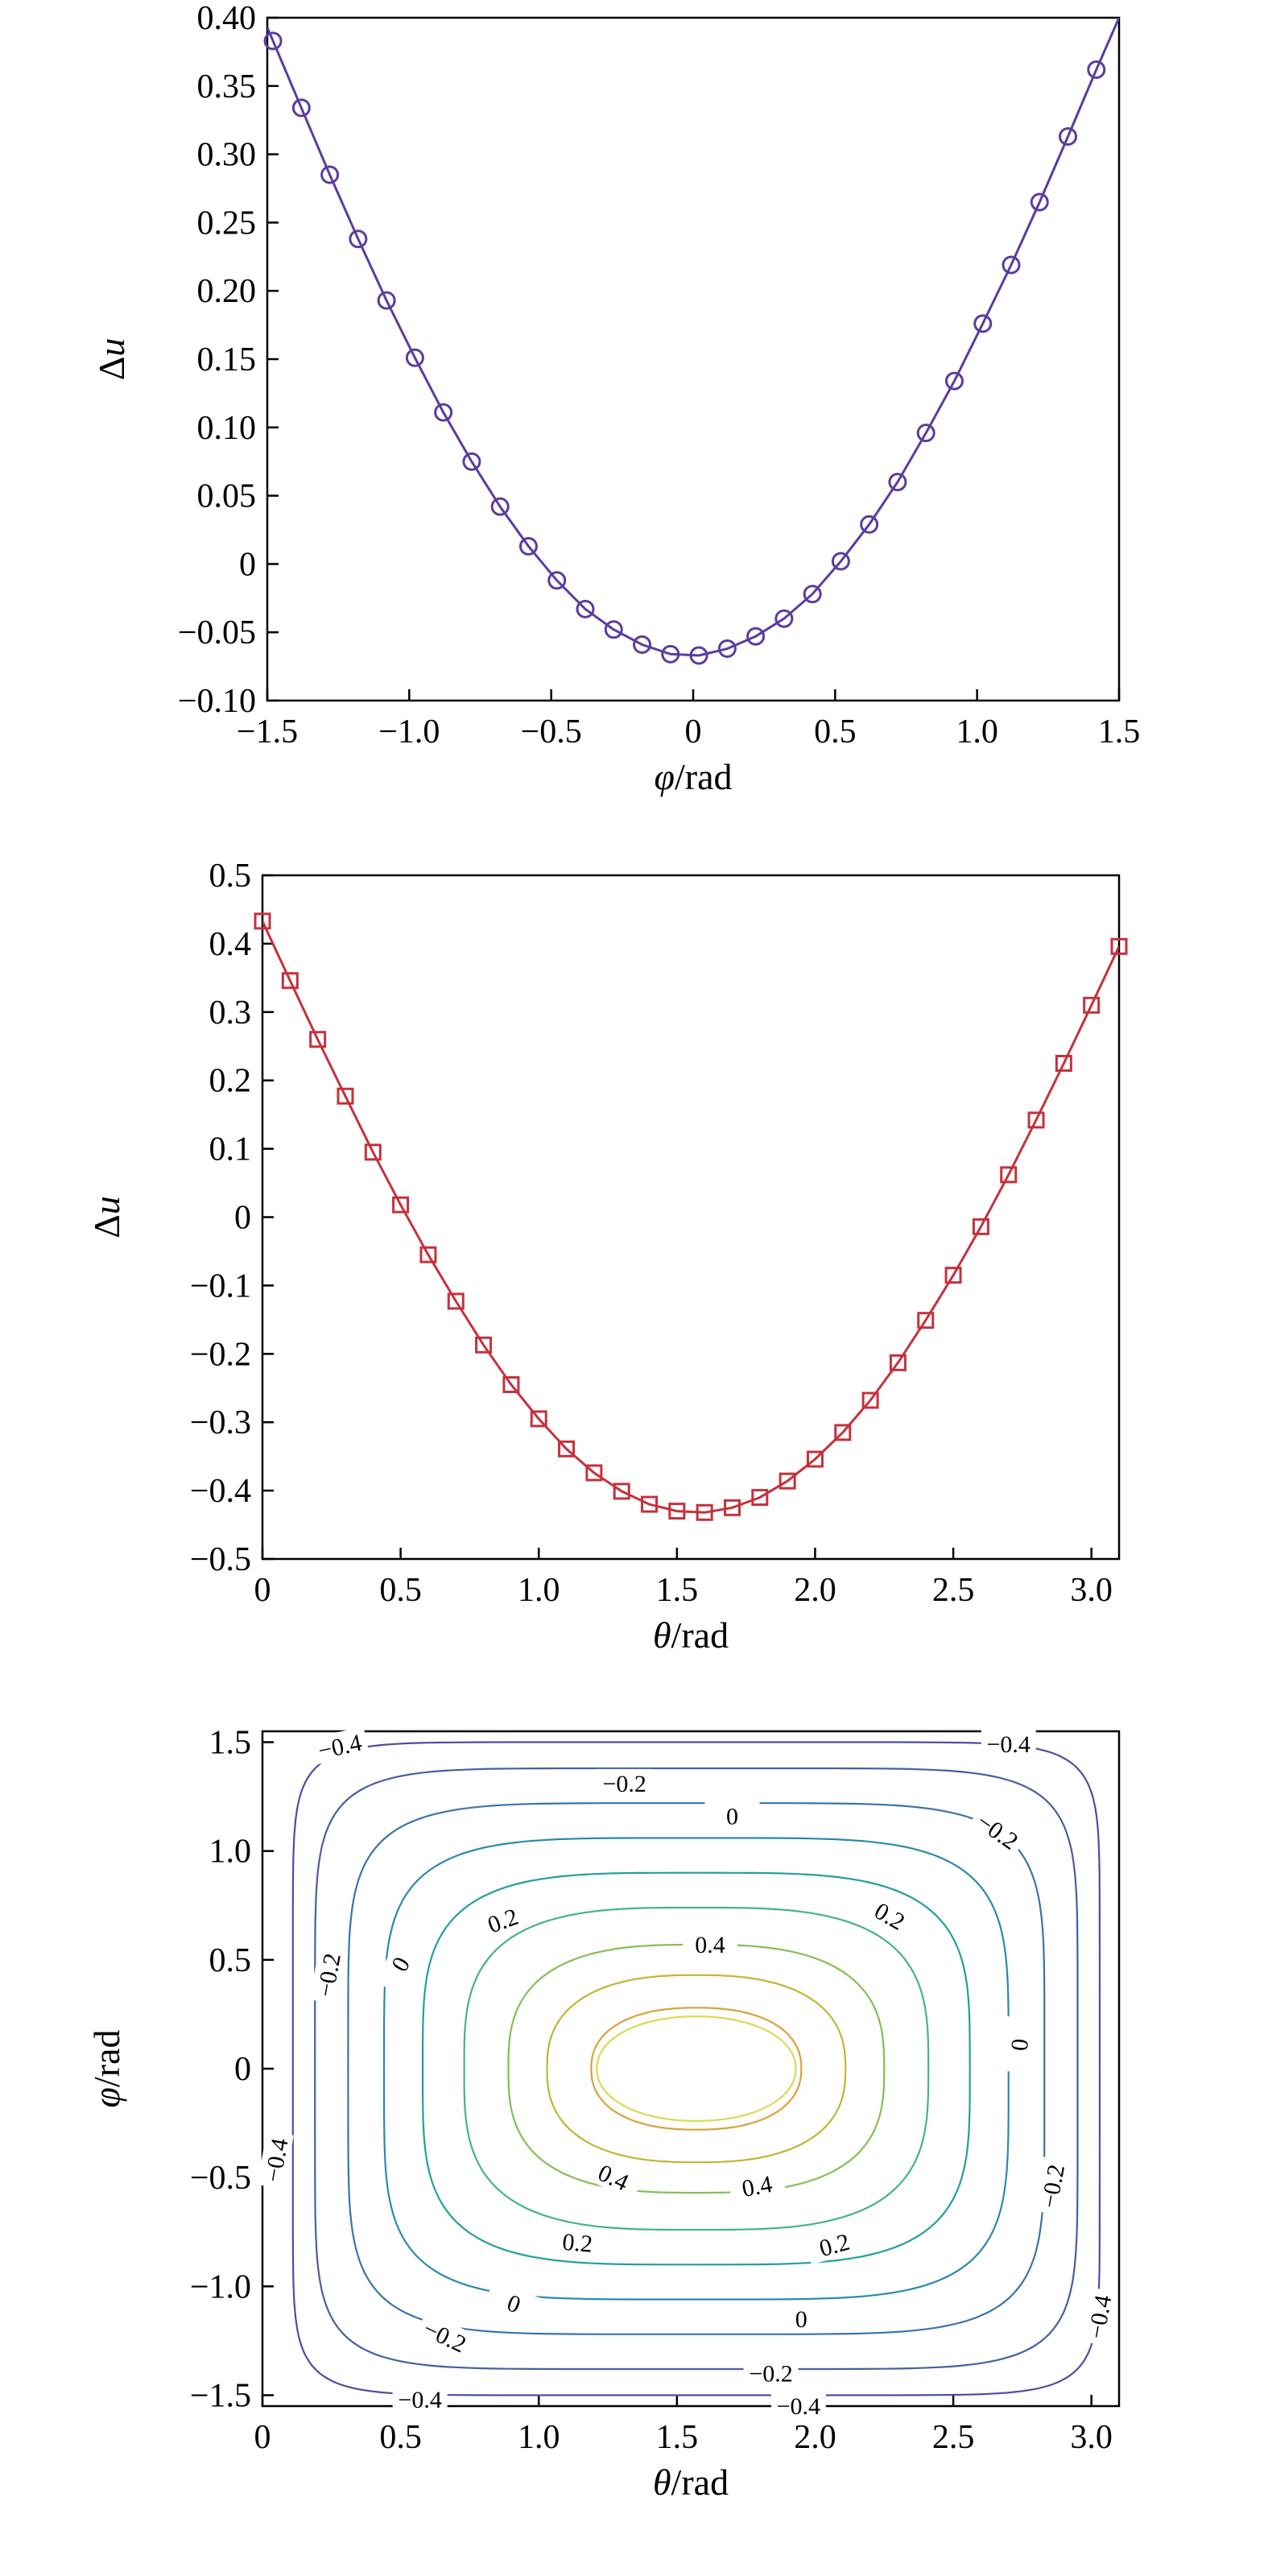  I want to click on y-axis-label: Δu, so click(112, 359).